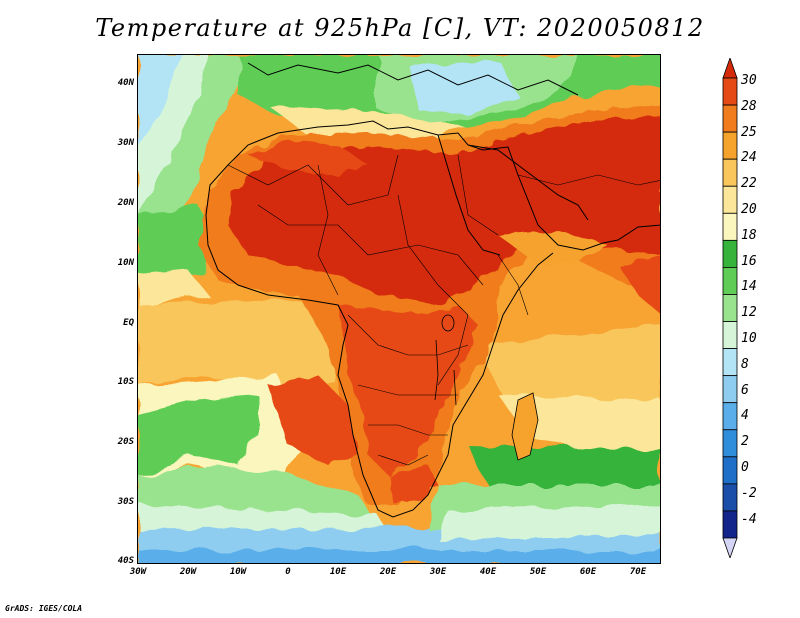  I want to click on footer-credit: GrADS: IGES/COLA, so click(44, 608).